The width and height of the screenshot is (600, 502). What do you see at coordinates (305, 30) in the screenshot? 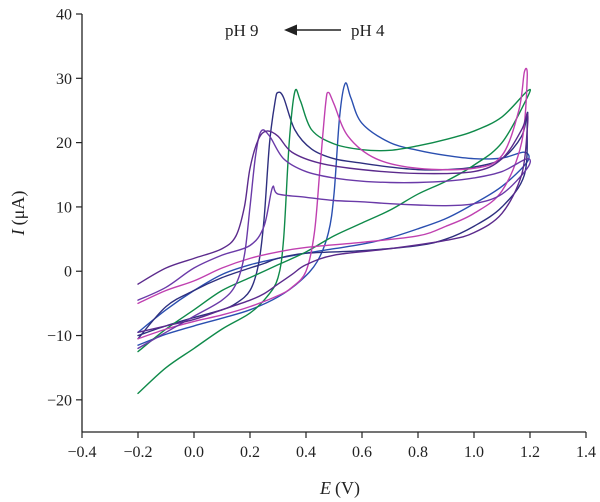
I see `ph-annotation: pH 9 pH 4` at bounding box center [305, 30].